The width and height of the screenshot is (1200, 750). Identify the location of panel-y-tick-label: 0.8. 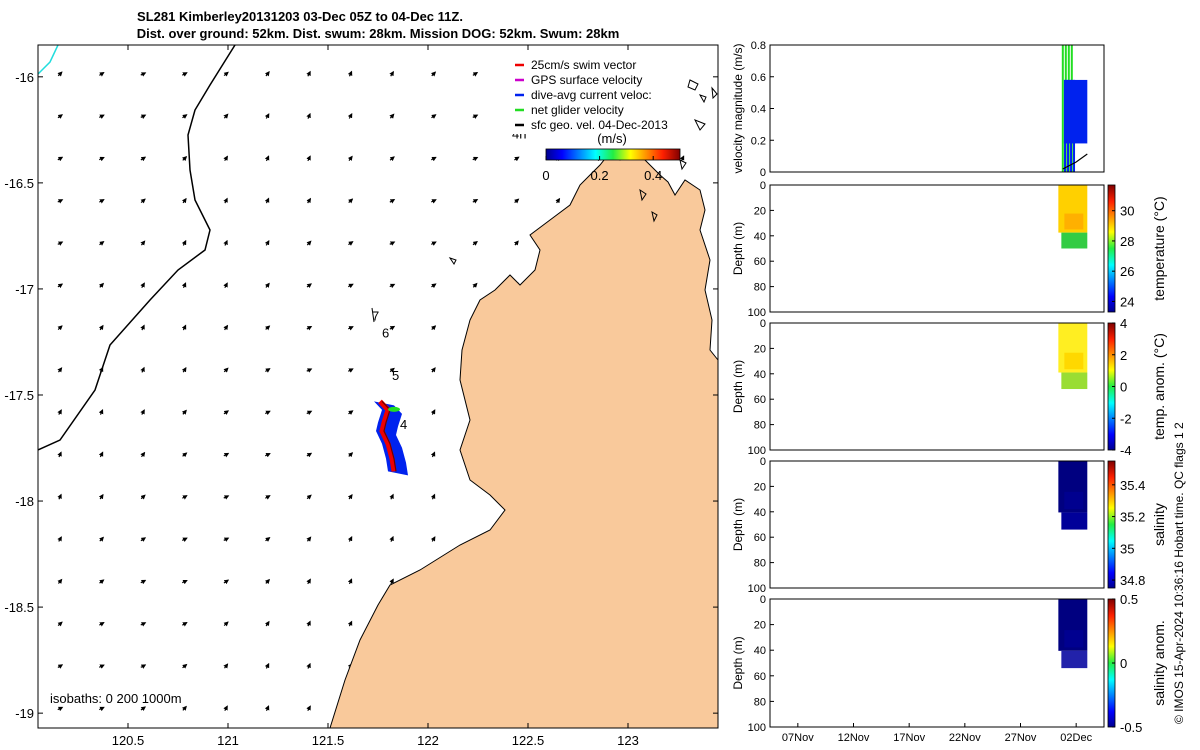
(758, 46).